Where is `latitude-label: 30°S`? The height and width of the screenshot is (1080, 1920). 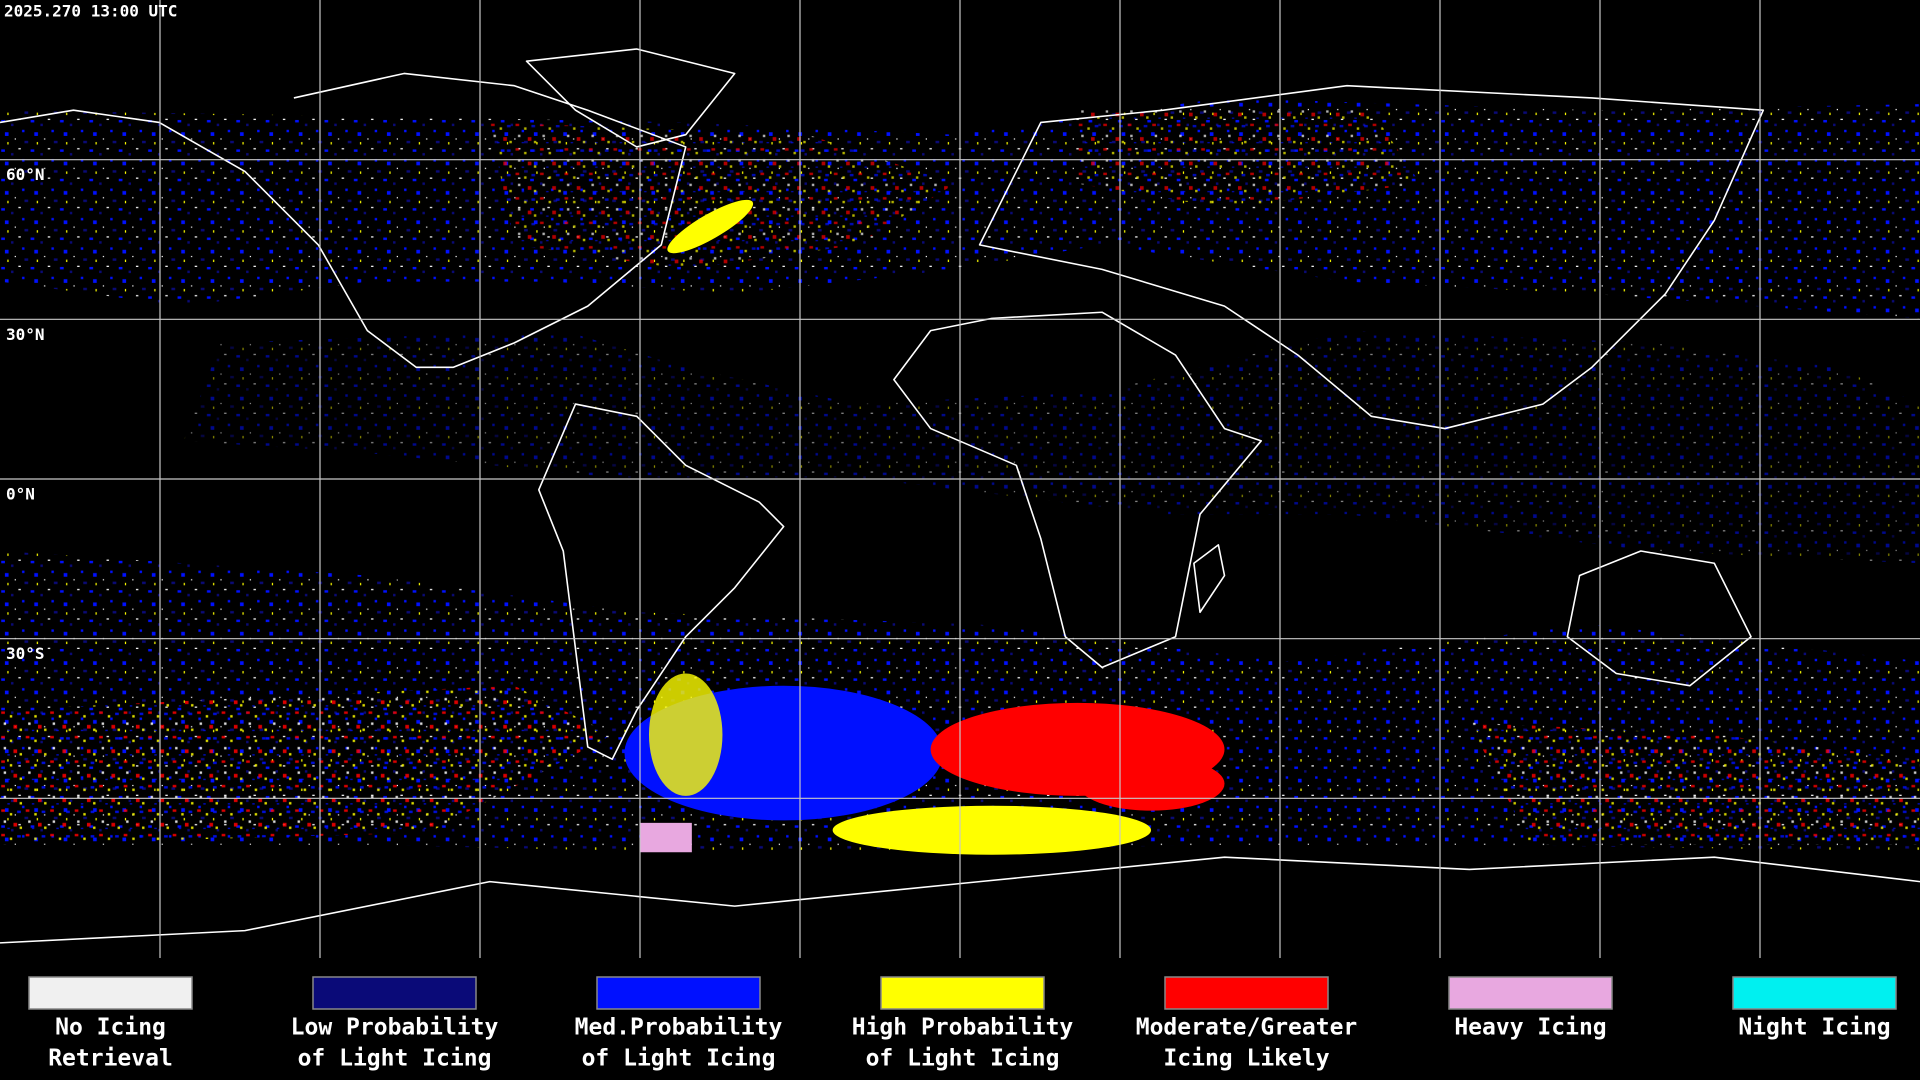
latitude-label: 30°S is located at coordinates (25, 653).